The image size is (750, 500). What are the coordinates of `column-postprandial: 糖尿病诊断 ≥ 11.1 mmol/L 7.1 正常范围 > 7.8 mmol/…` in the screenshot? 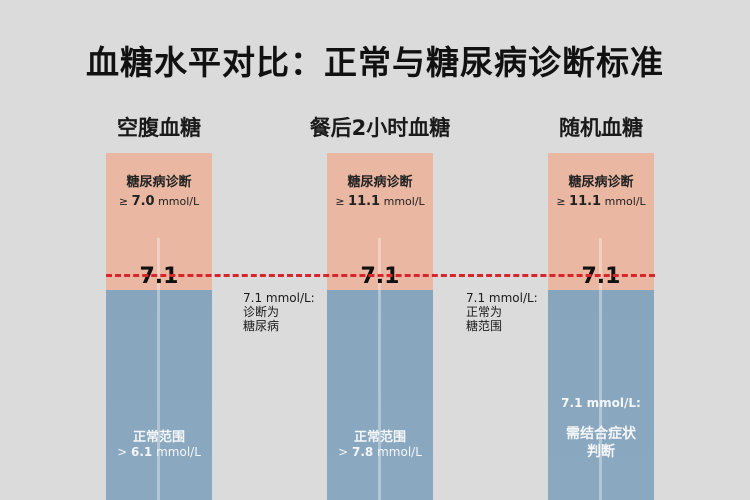 It's located at (380, 326).